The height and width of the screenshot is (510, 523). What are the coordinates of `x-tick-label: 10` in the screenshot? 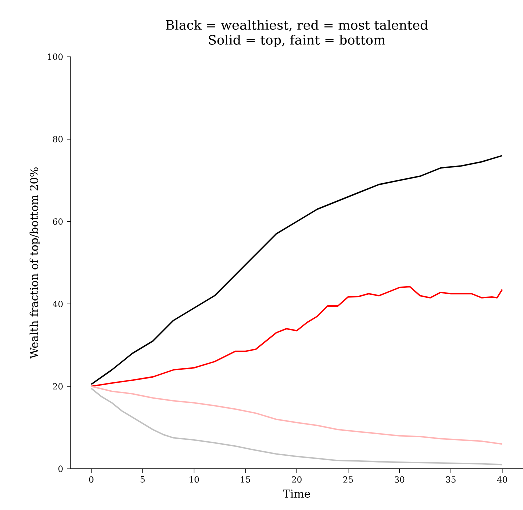 It's located at (195, 479).